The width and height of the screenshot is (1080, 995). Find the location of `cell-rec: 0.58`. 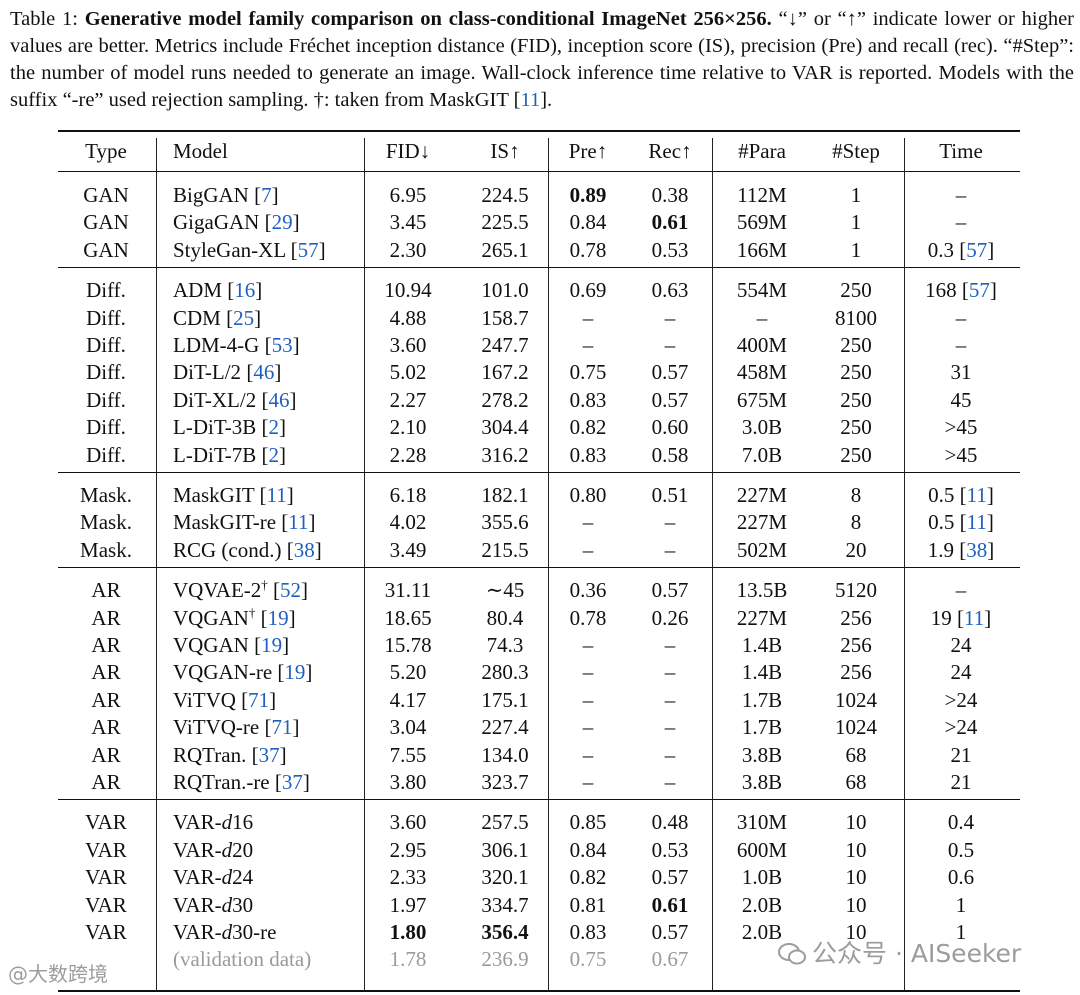

cell-rec: 0.58 is located at coordinates (670, 454).